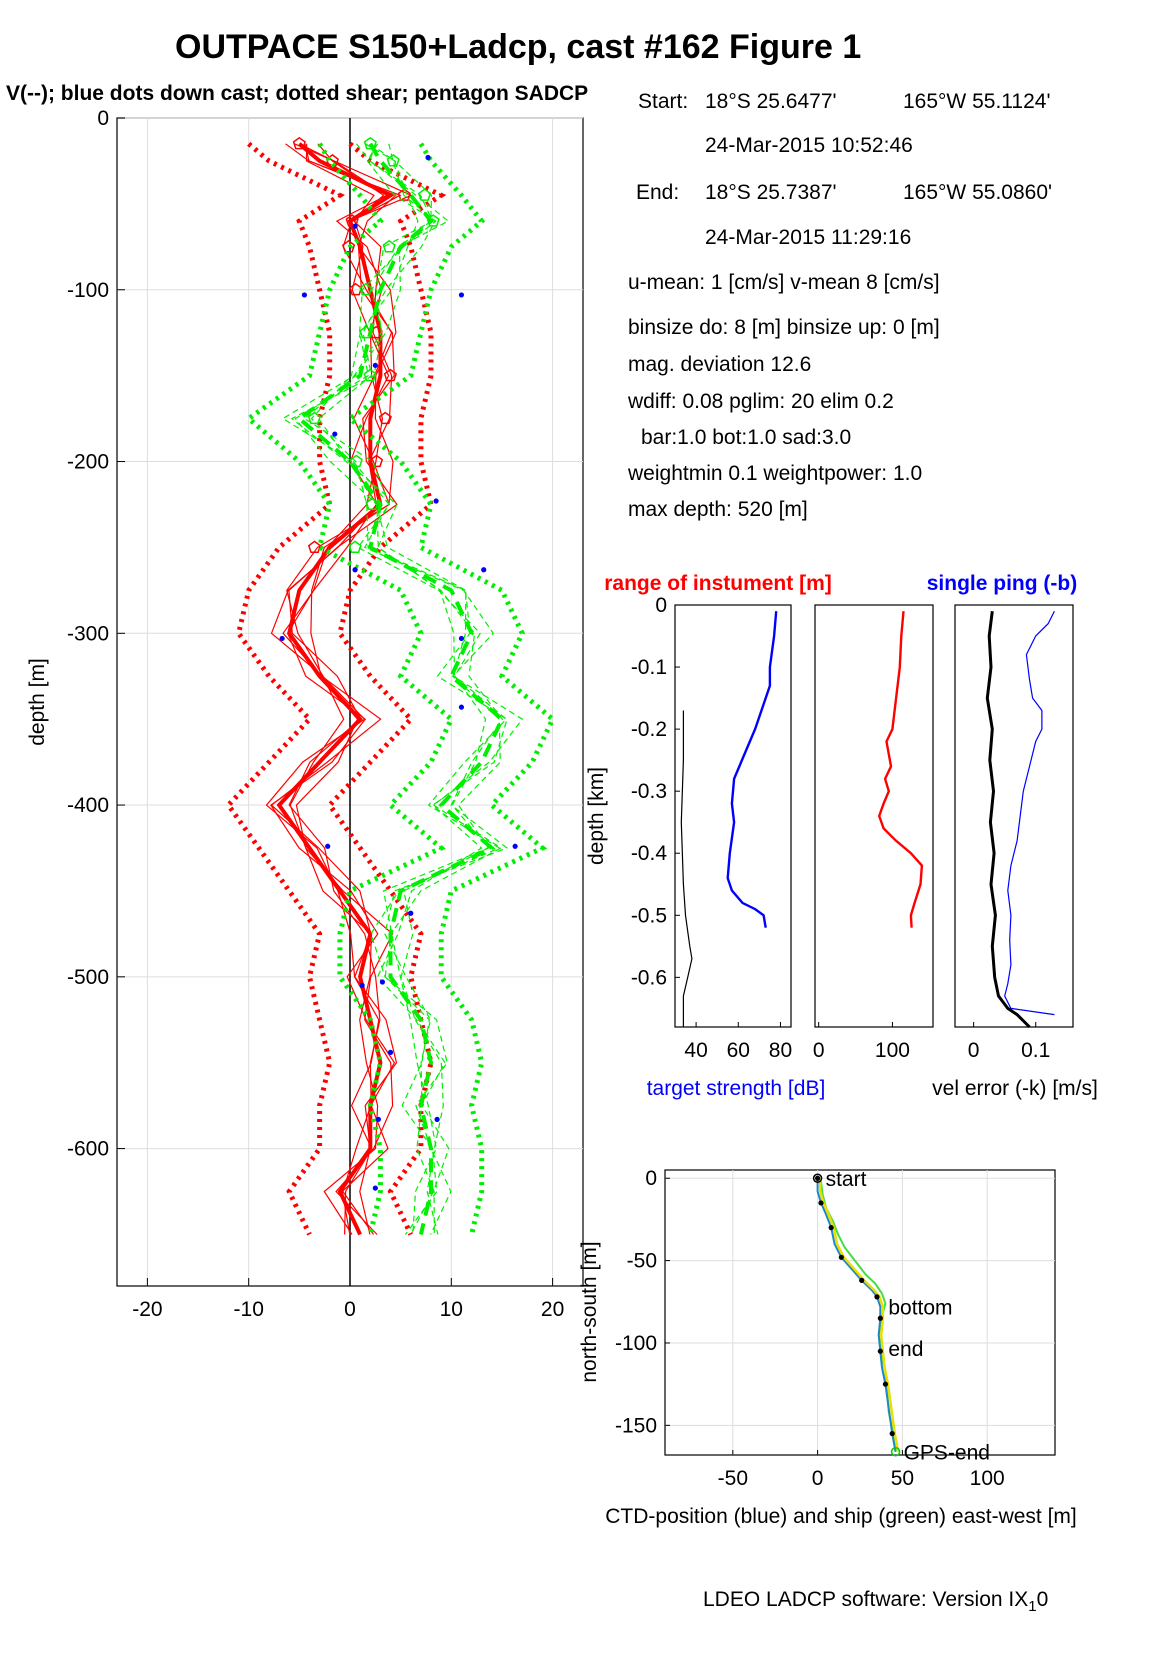  I want to click on bar-info: bar:1.0 bot:1.0 sad:3.0, so click(746, 437).